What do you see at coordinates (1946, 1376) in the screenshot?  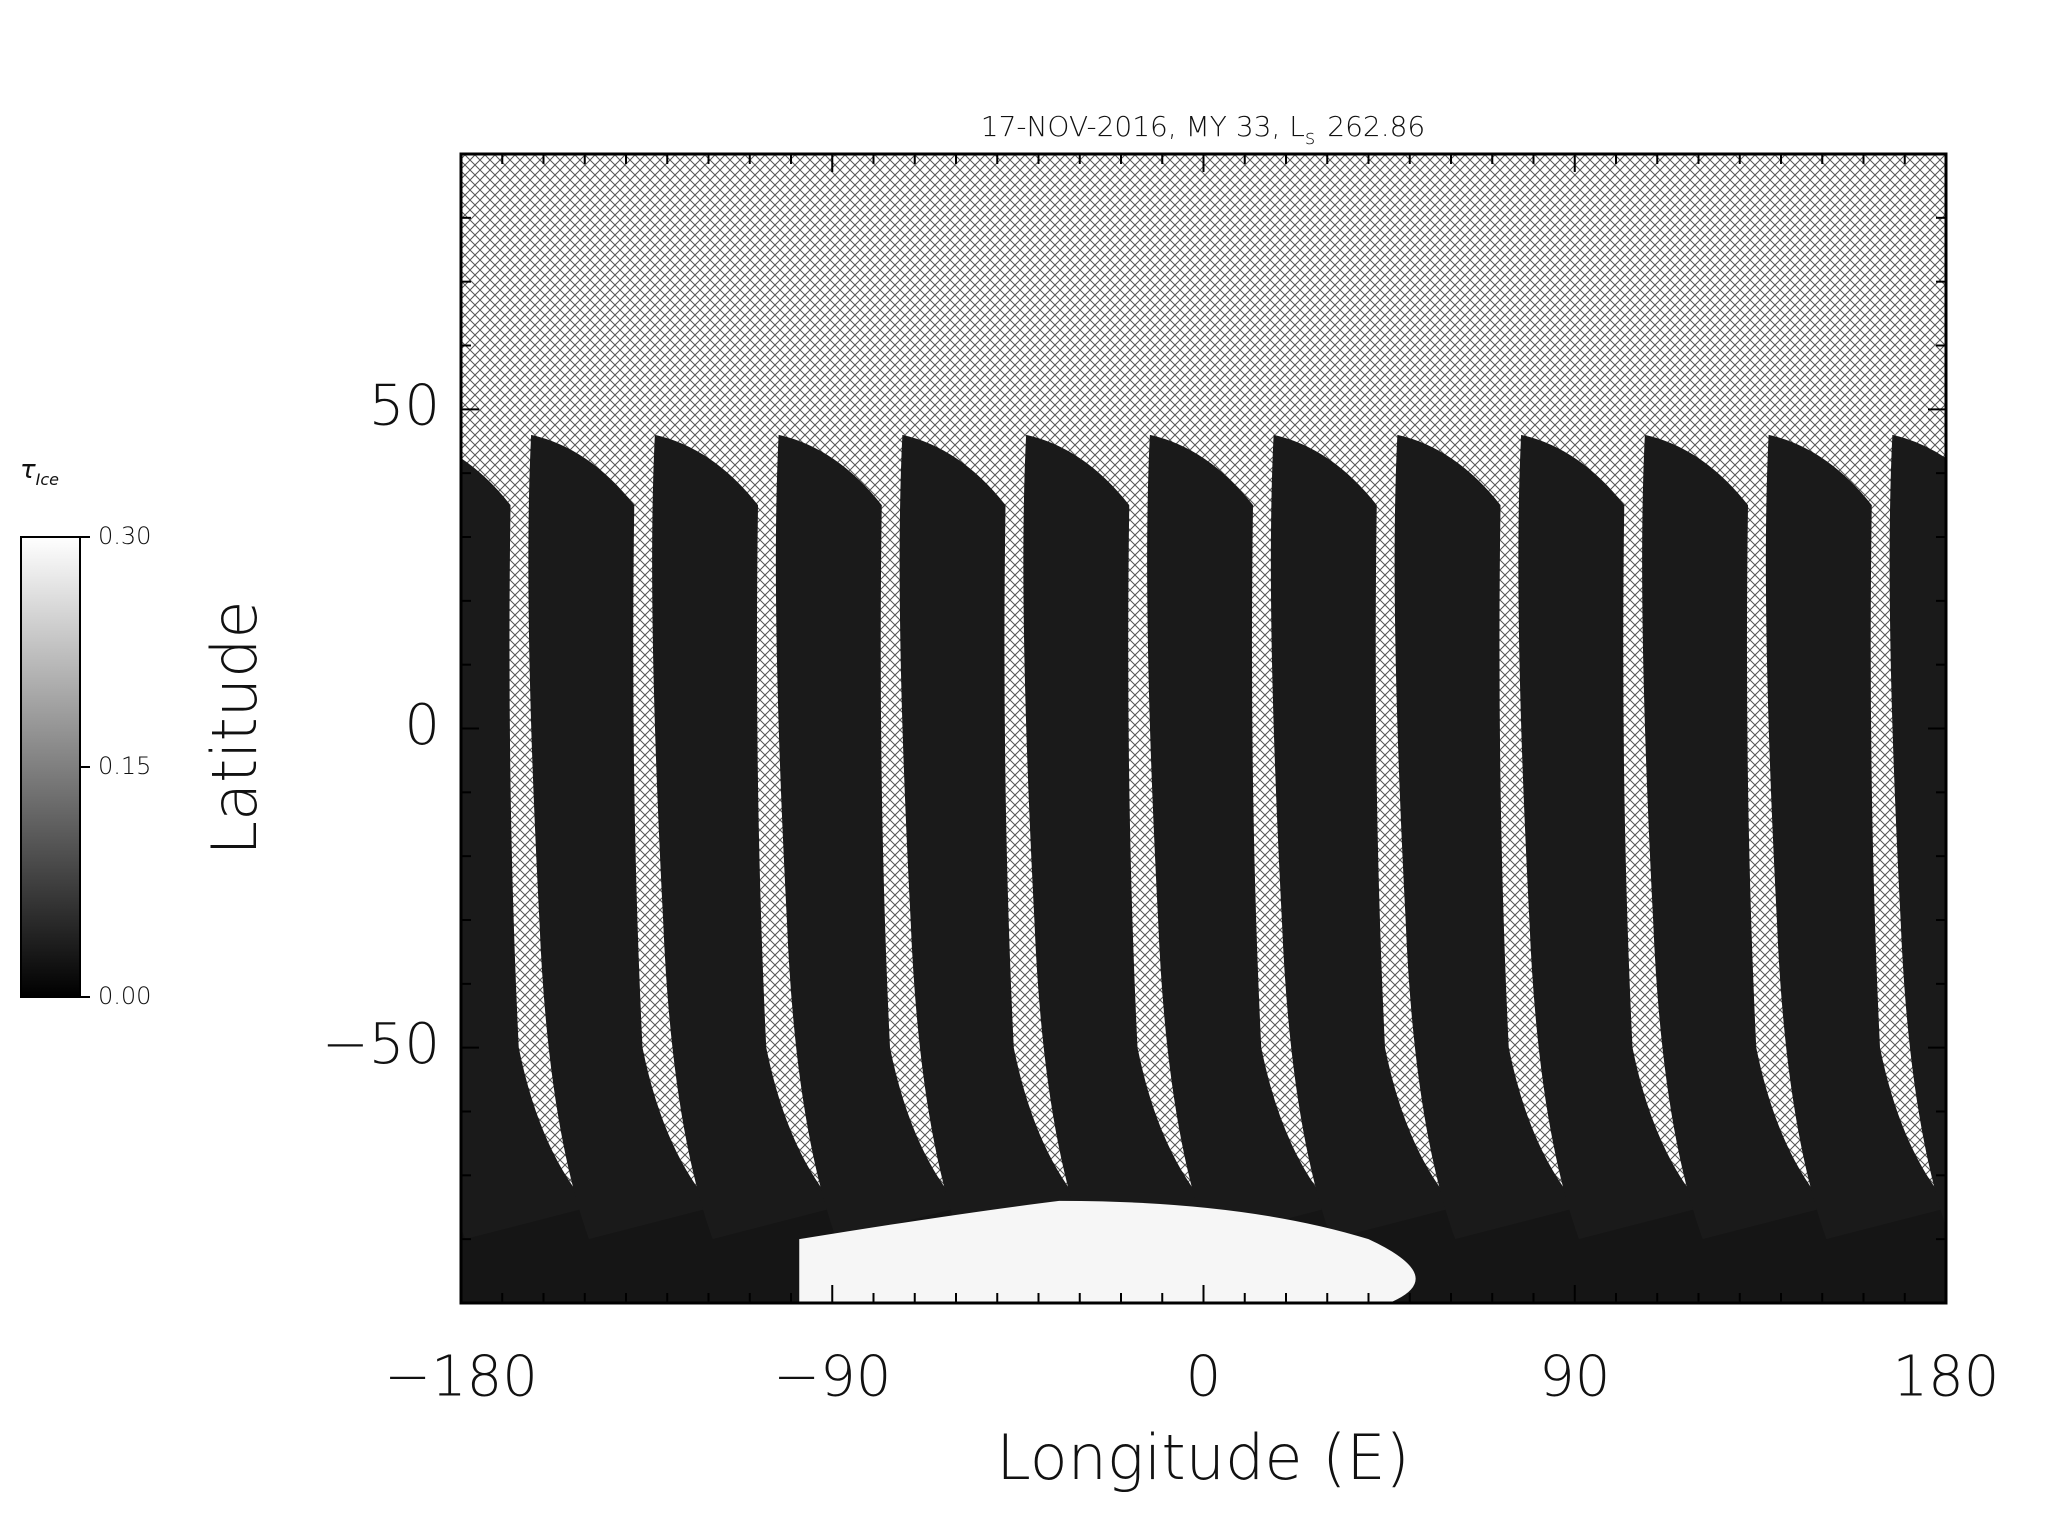 I see `x-tick-label: 180` at bounding box center [1946, 1376].